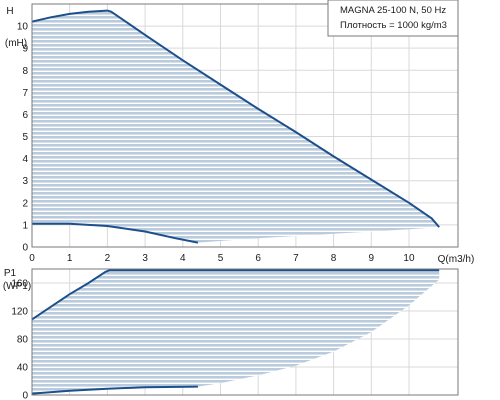 The image size is (500, 400). Describe the element at coordinates (296, 258) in the screenshot. I see `x-tick-7: 7` at that location.